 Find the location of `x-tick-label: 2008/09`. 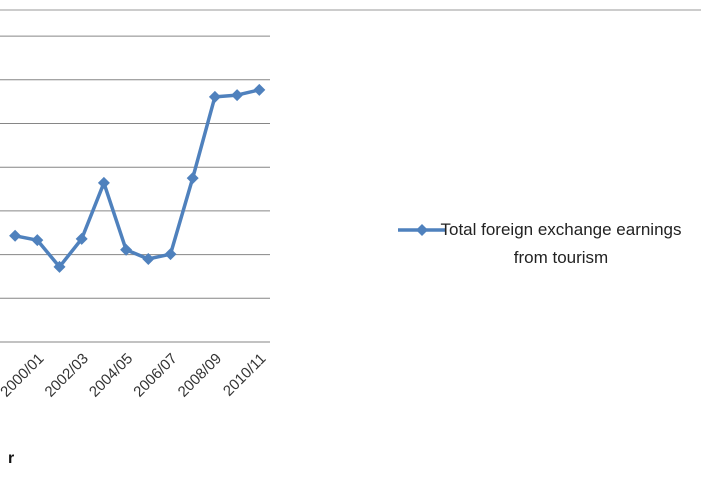

x-tick-label: 2008/09 is located at coordinates (200, 375).